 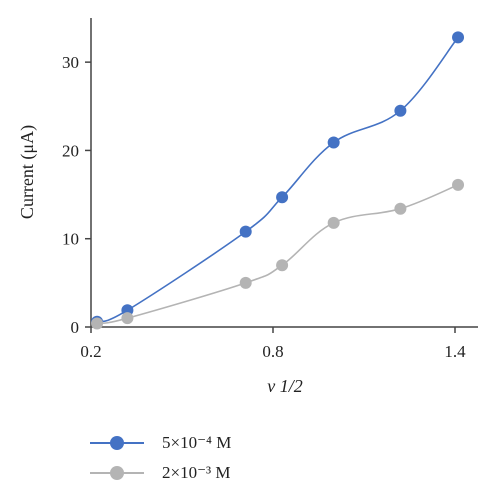 What do you see at coordinates (90, 351) in the screenshot?
I see `x-tick-label: 0.2` at bounding box center [90, 351].